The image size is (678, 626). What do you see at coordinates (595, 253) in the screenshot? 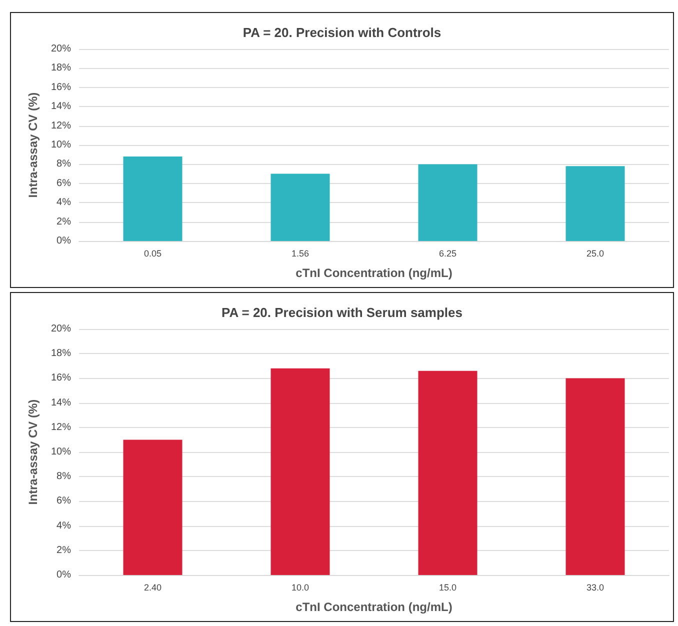
I see `x-tick-label: 25.0` at bounding box center [595, 253].